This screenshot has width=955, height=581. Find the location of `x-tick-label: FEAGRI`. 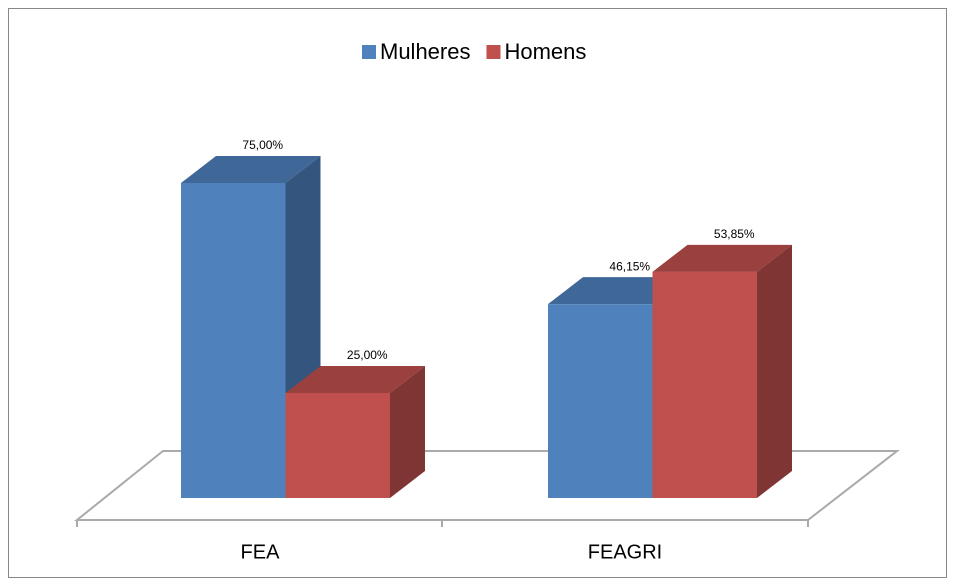

x-tick-label: FEAGRI is located at coordinates (625, 552).